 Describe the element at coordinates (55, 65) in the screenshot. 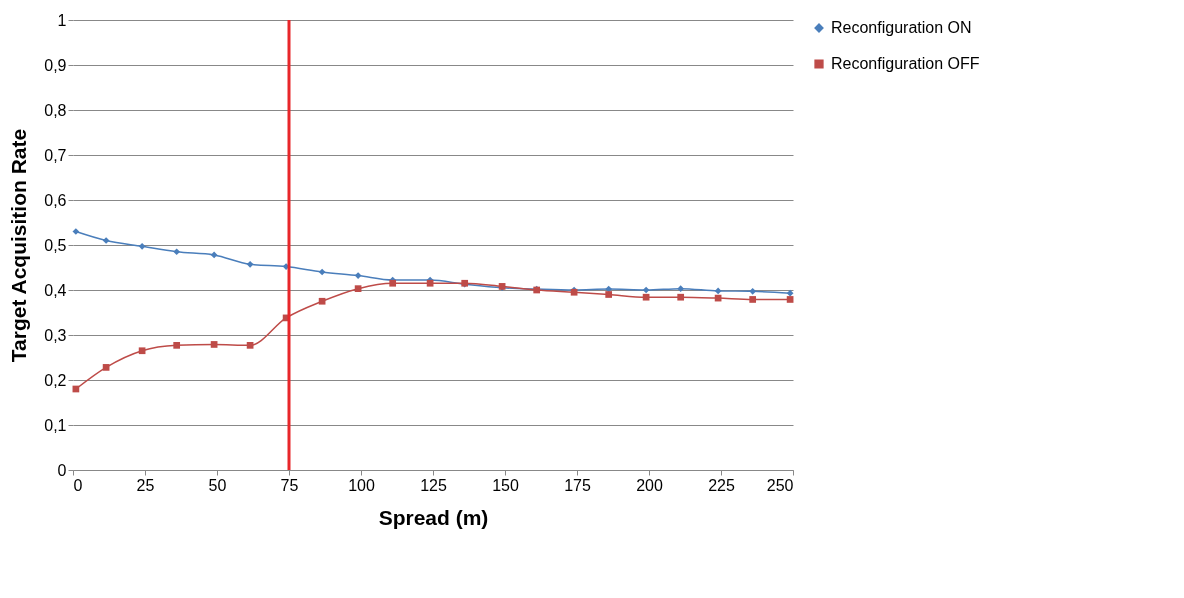

I see `y-tick-label: 0,9` at that location.